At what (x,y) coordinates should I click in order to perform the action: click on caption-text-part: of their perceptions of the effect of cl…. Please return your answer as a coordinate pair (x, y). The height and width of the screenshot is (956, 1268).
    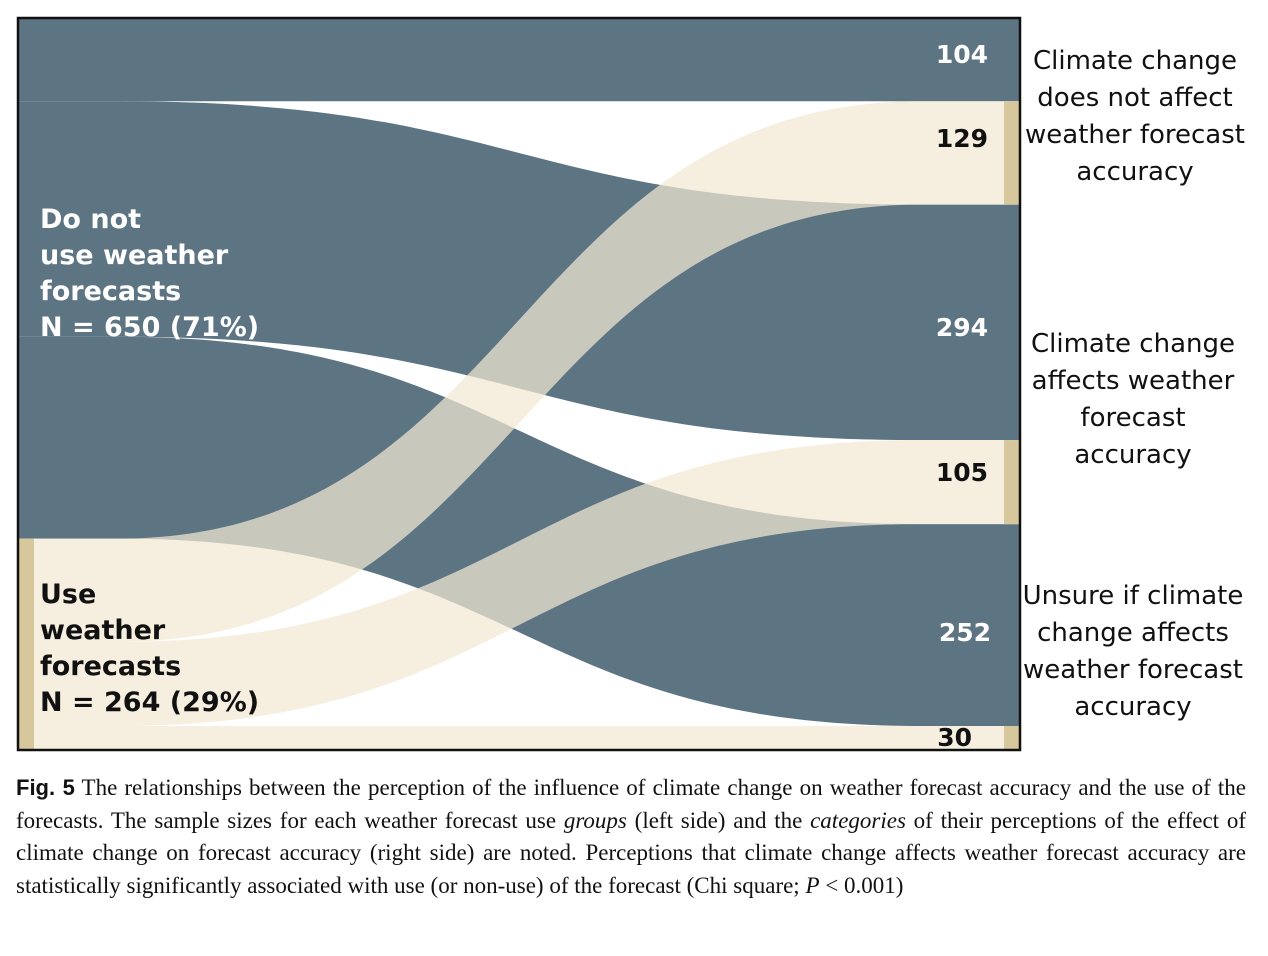
    Looking at the image, I should click on (631, 852).